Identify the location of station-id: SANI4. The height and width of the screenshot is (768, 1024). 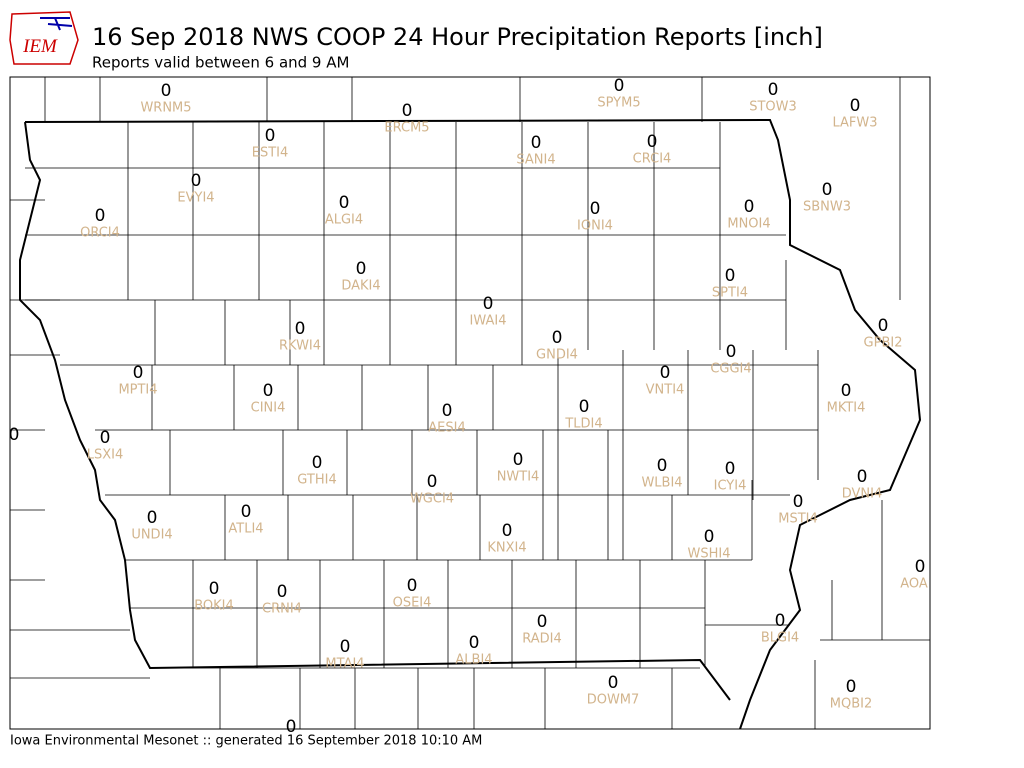
(535, 160).